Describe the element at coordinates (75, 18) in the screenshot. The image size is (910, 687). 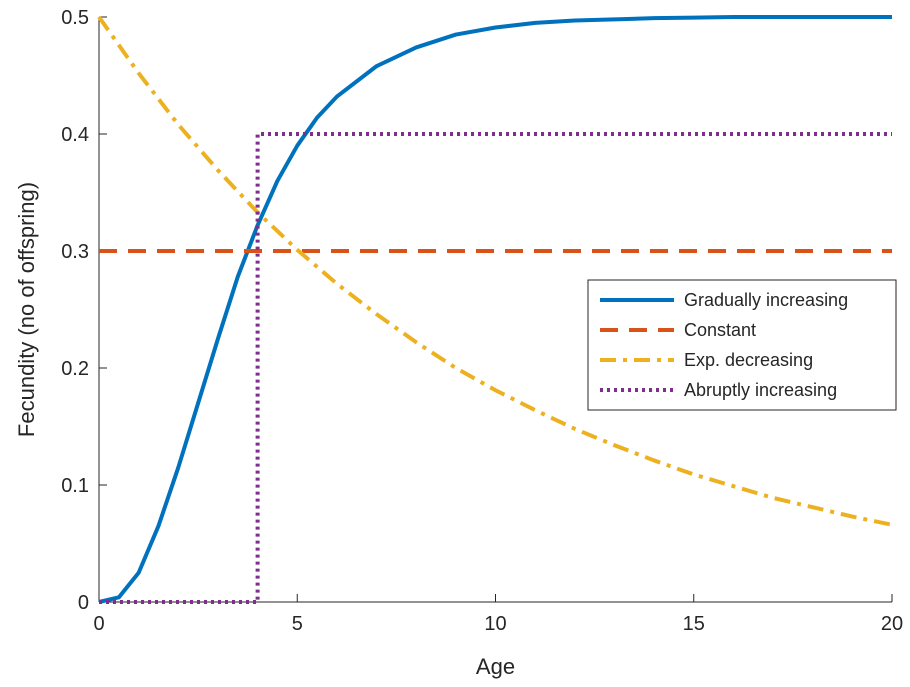
I see `y-tick-label: 0.5` at that location.